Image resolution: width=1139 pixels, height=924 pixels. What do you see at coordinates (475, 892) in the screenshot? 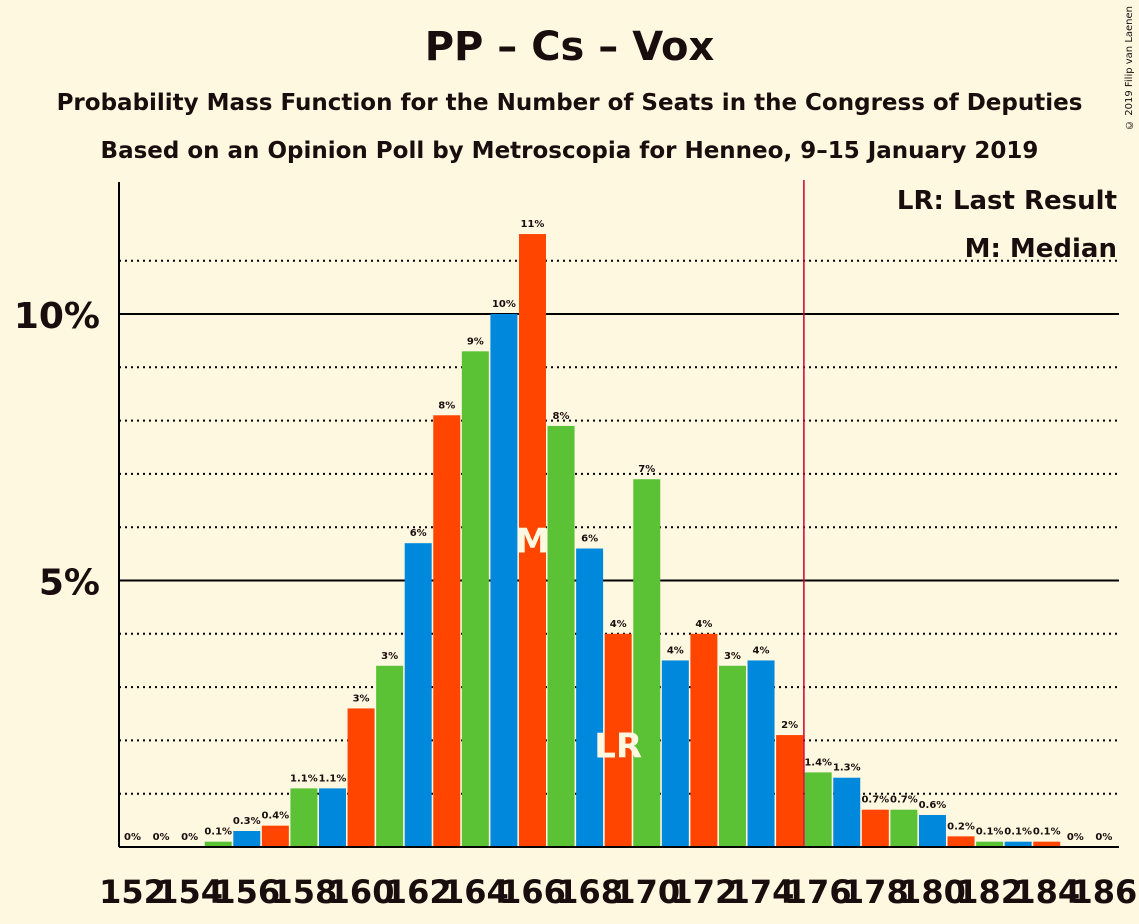
I see `x-tick-label: 164` at bounding box center [475, 892].